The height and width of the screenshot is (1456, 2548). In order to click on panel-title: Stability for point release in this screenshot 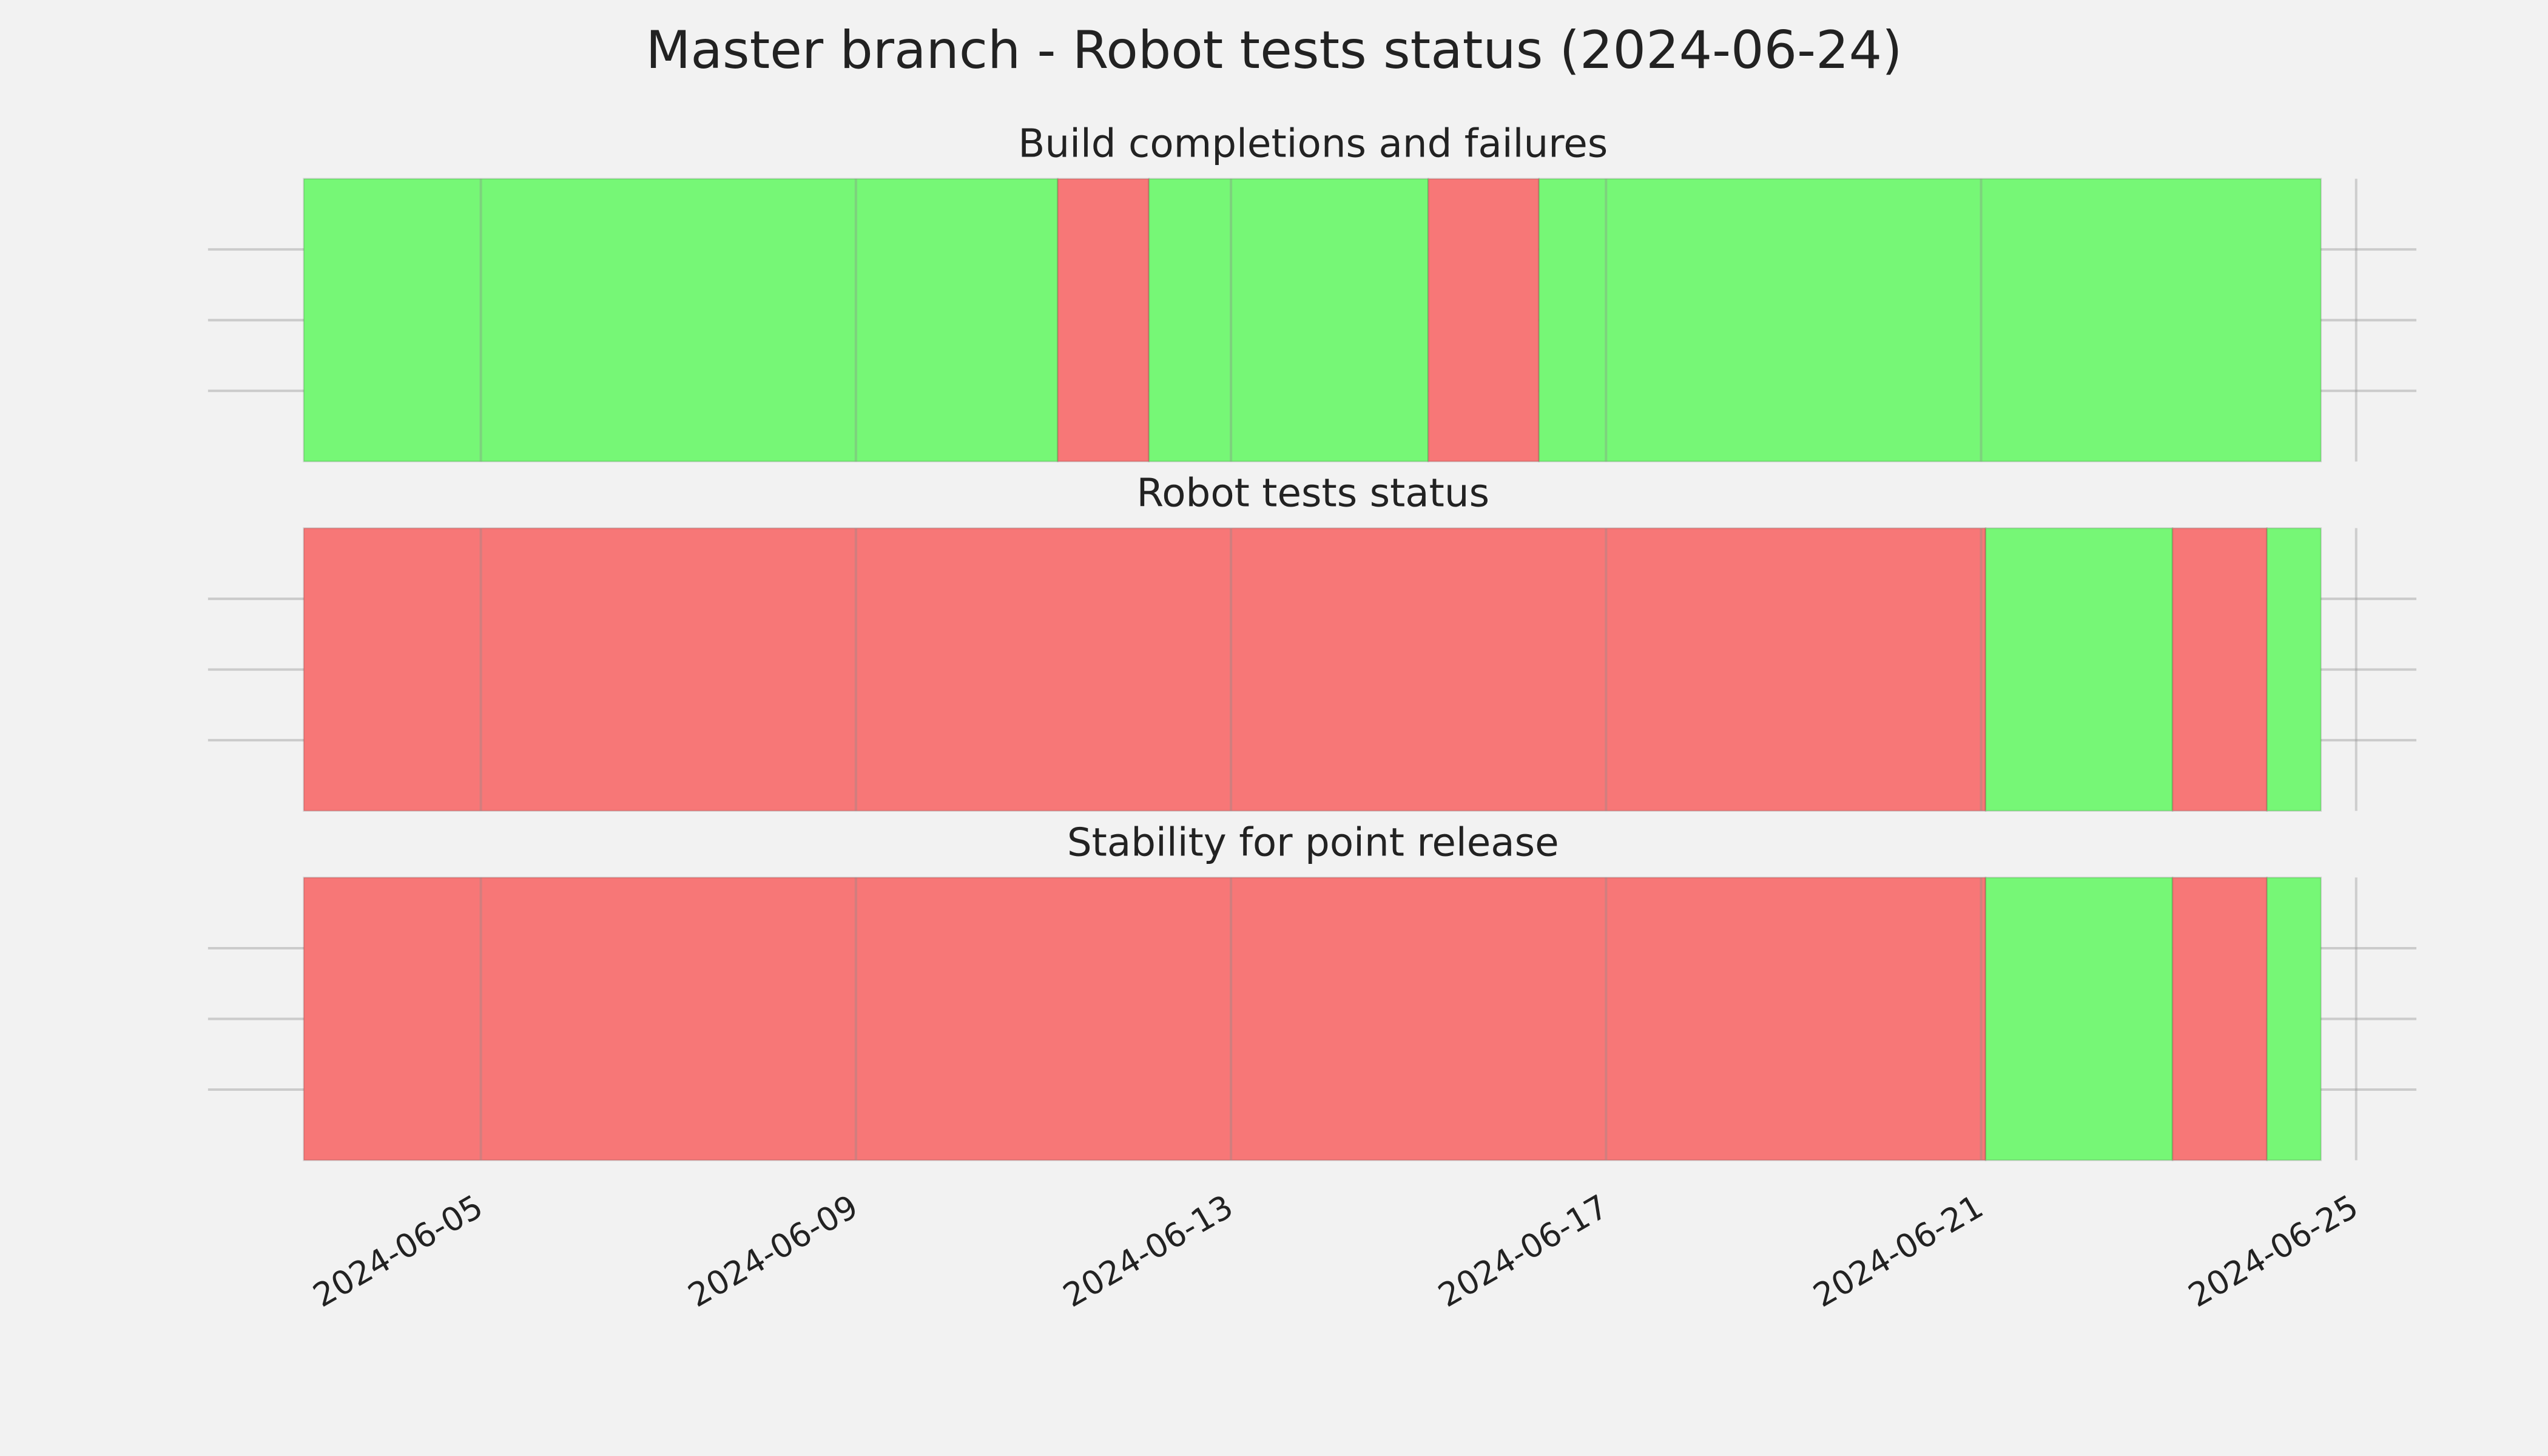, I will do `click(1313, 842)`.